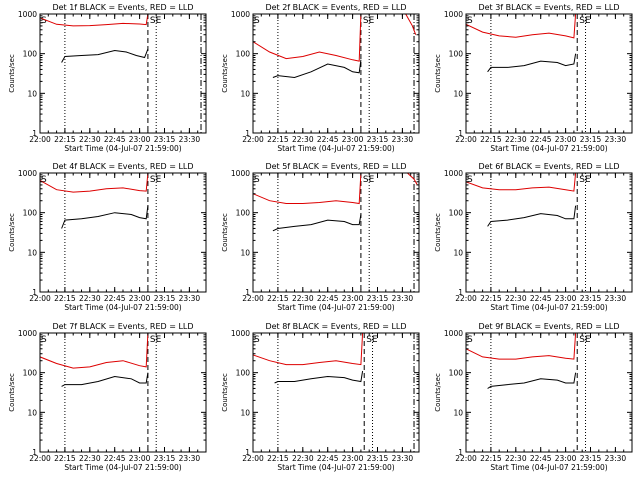  Describe the element at coordinates (335, 326) in the screenshot. I see `panel-title: Det 8f BLACK = Events, RED = LLD` at that location.